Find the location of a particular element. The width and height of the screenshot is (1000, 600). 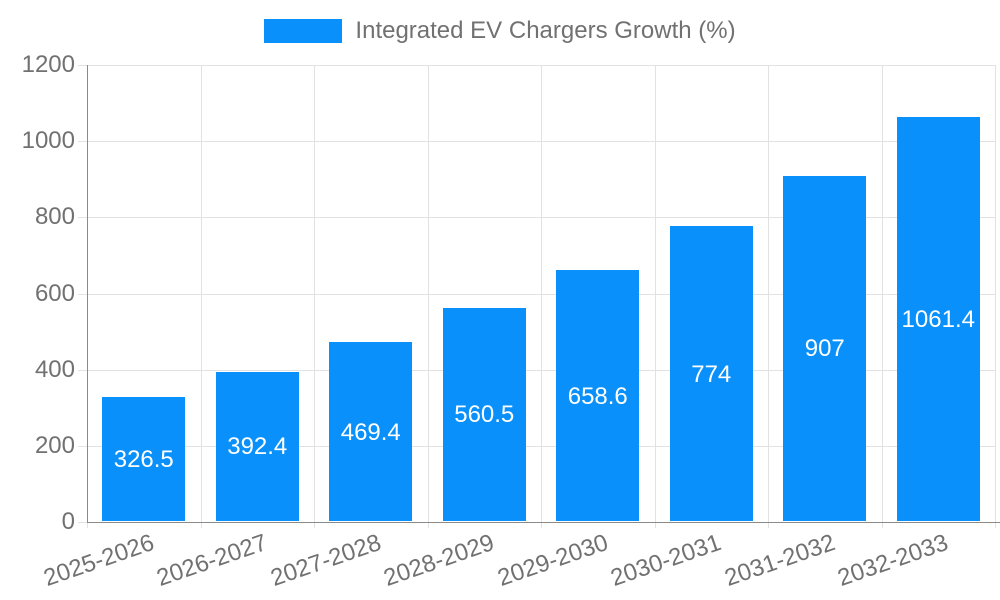

y-tick-label: 800 is located at coordinates (54, 217).